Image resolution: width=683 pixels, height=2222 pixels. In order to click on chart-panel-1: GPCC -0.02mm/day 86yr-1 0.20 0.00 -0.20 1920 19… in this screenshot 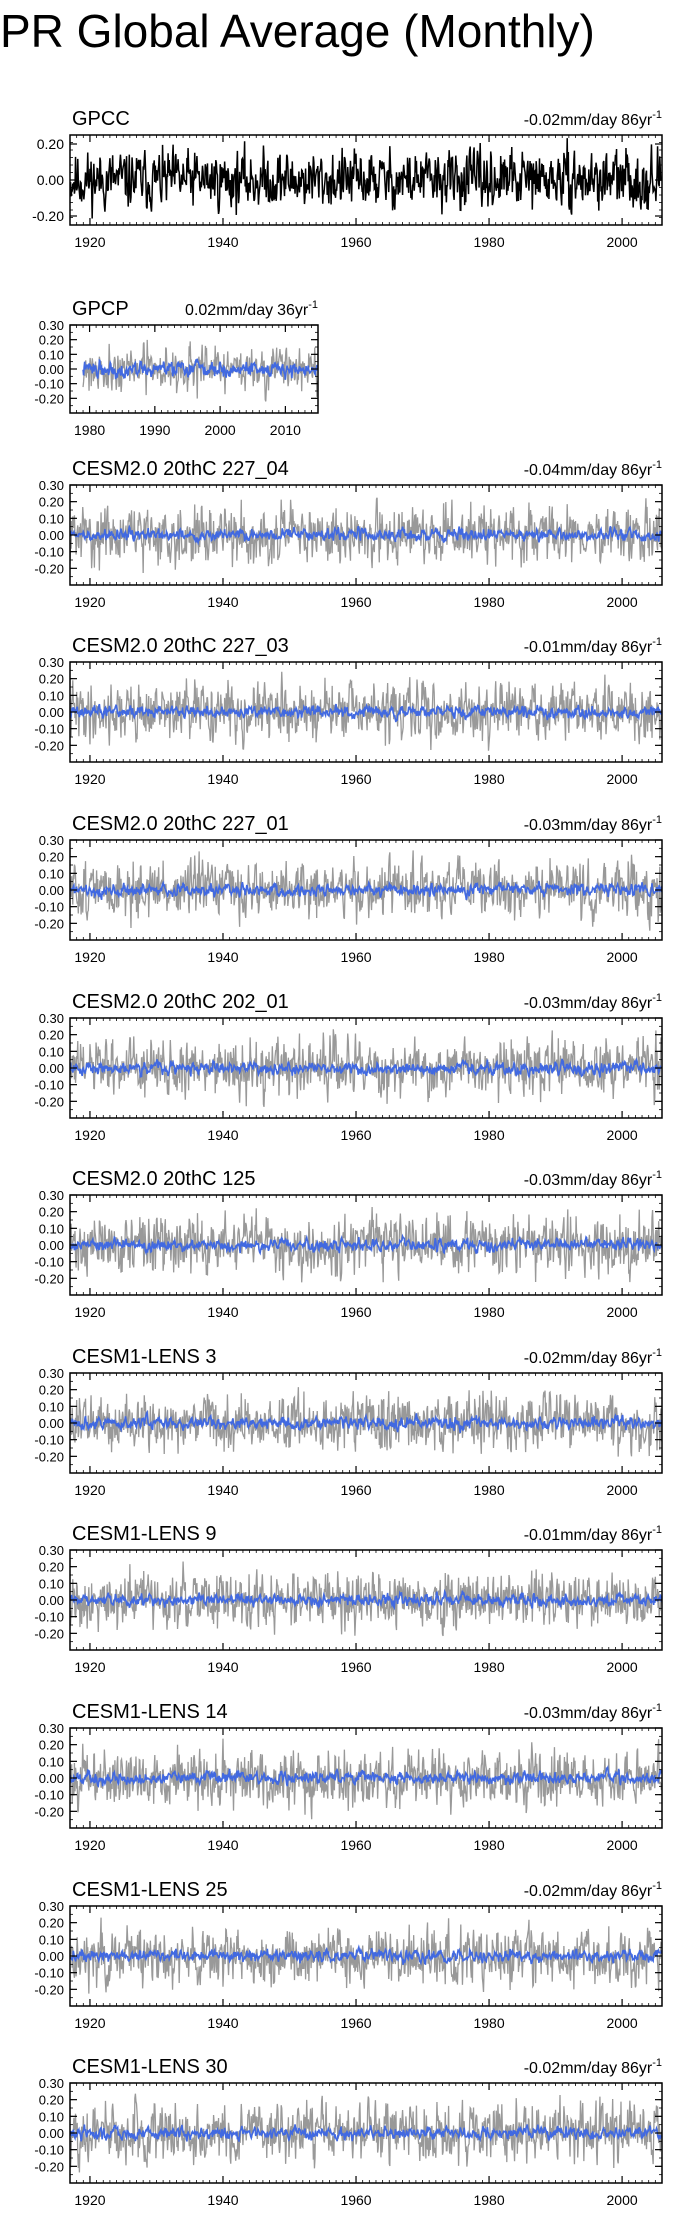, I will do `click(347, 179)`.